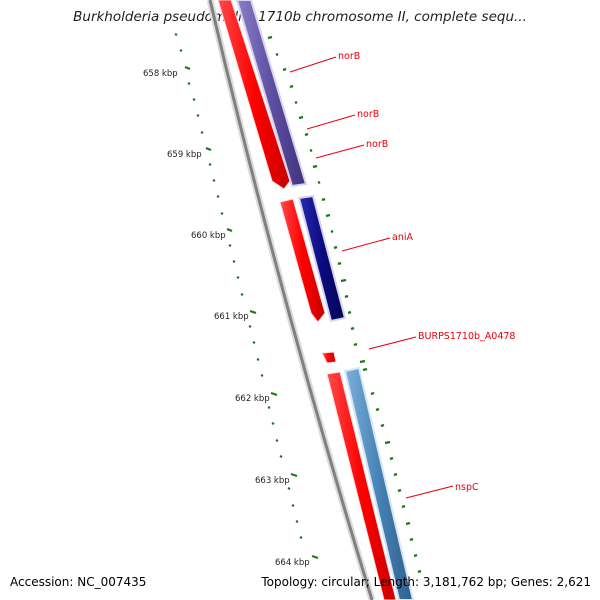  I want to click on ruler-label: 658 kbp, so click(160, 74).